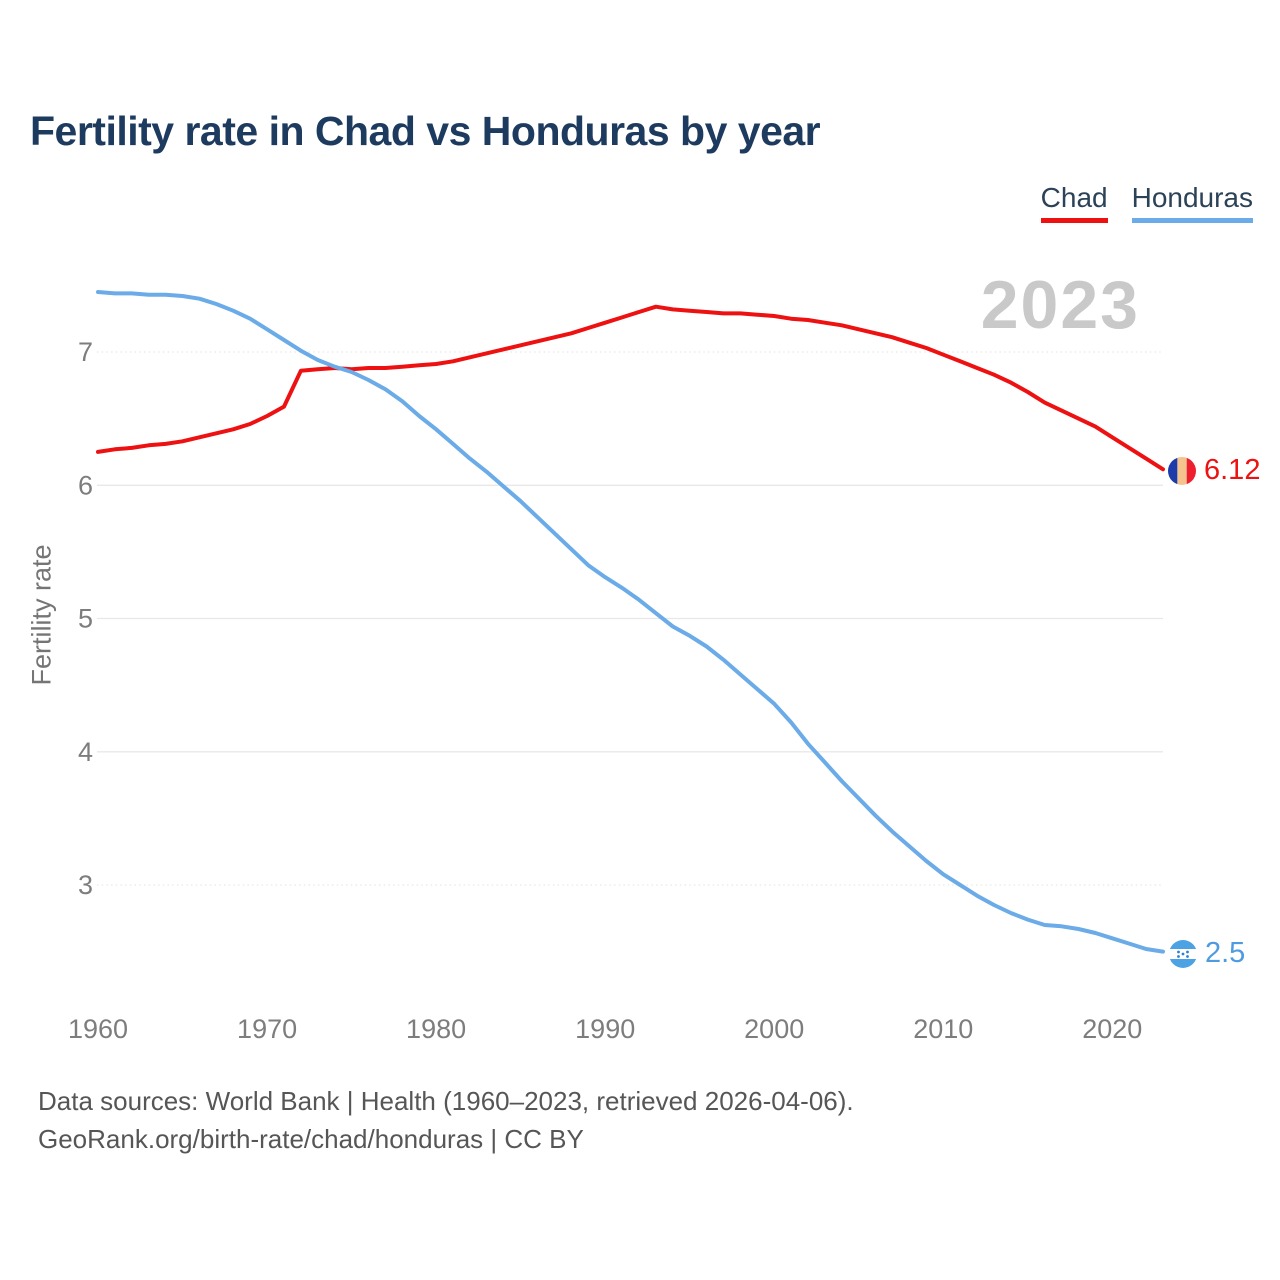 The width and height of the screenshot is (1280, 1280). Describe the element at coordinates (267, 1029) in the screenshot. I see `x-tick-label: 1970` at that location.